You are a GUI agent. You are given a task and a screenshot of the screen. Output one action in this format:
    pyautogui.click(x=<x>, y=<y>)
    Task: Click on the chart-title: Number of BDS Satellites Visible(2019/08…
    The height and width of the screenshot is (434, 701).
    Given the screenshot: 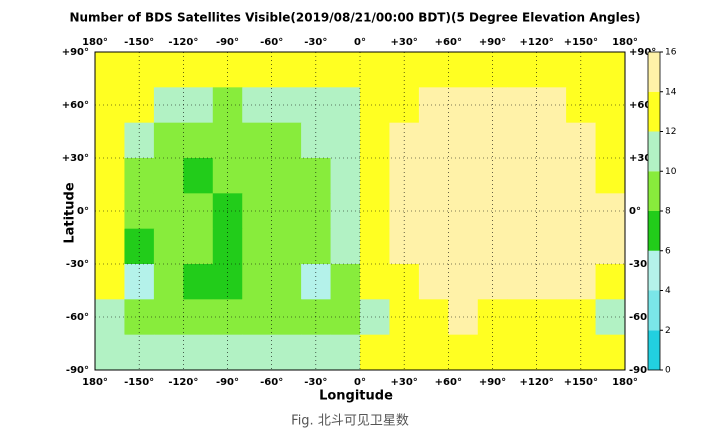 What is the action you would take?
    pyautogui.click(x=354, y=18)
    